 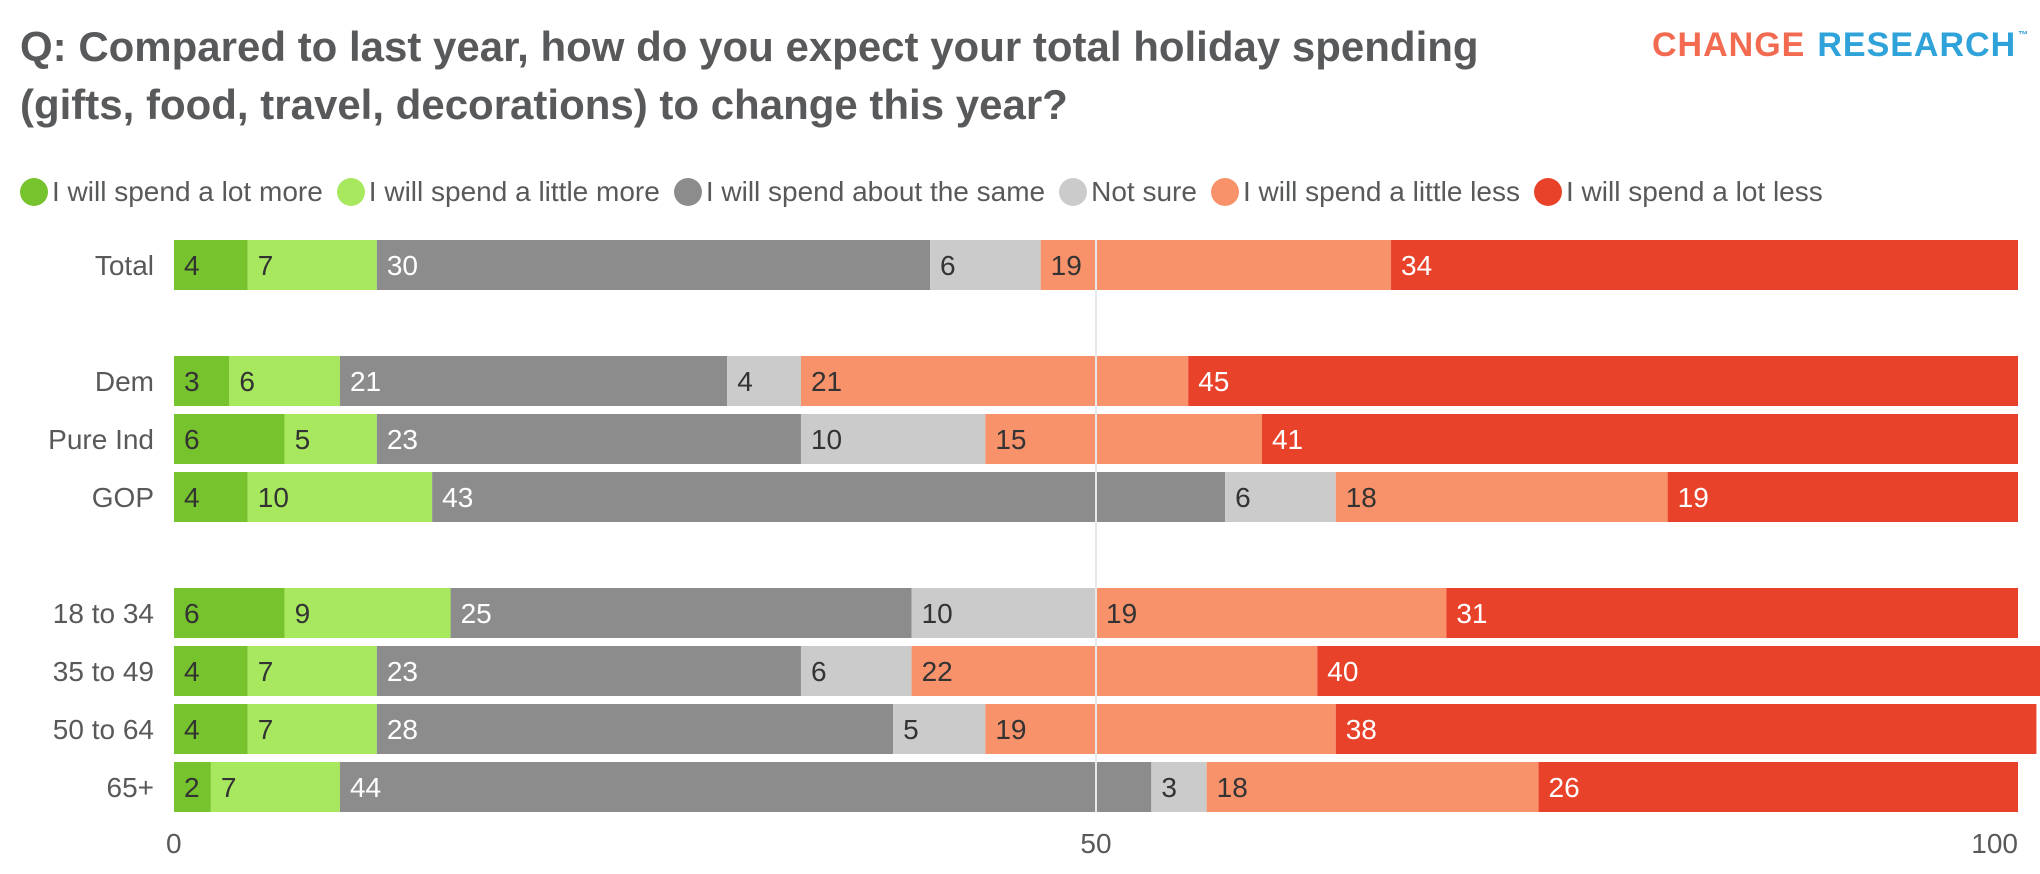 I want to click on data-label-little-less: 15, so click(x=1010, y=439).